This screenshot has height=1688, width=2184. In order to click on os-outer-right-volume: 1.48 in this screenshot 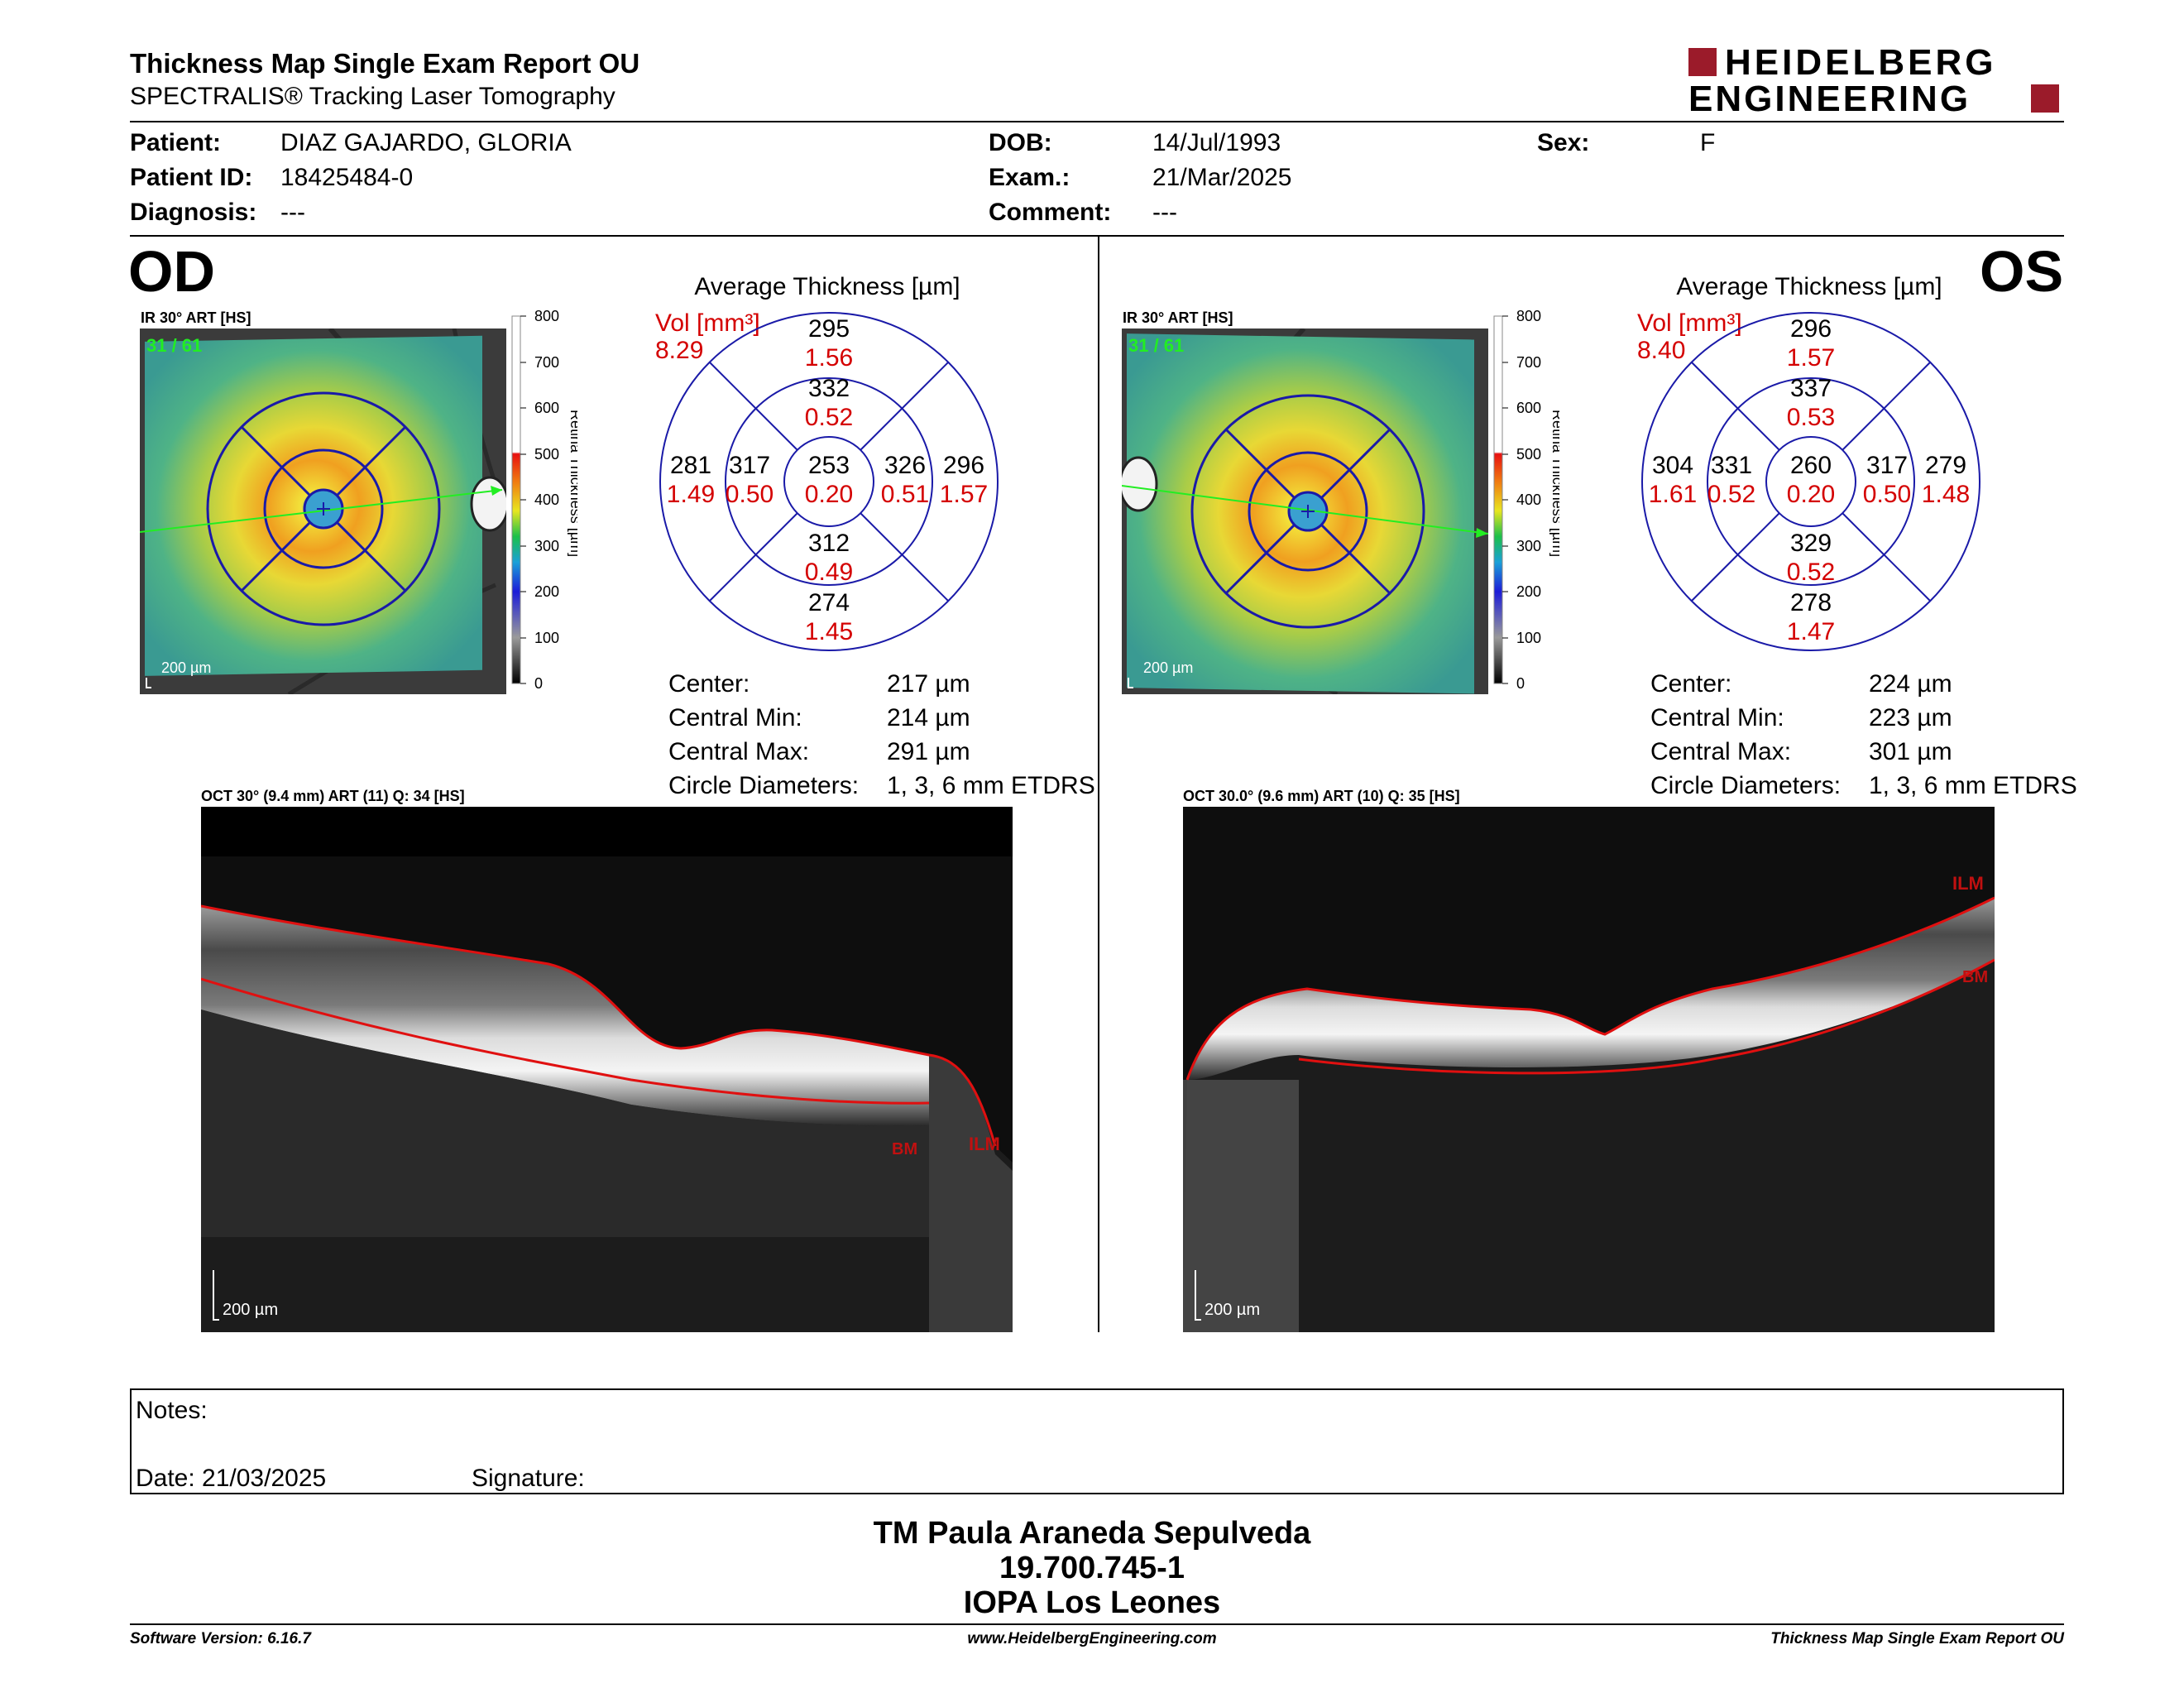, I will do `click(1946, 494)`.